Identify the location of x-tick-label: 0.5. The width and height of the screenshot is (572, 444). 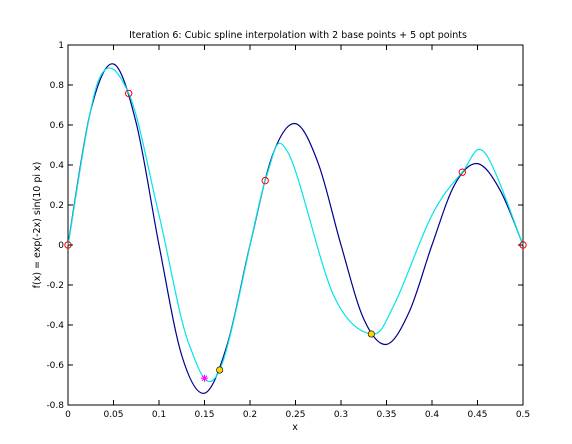
(523, 415).